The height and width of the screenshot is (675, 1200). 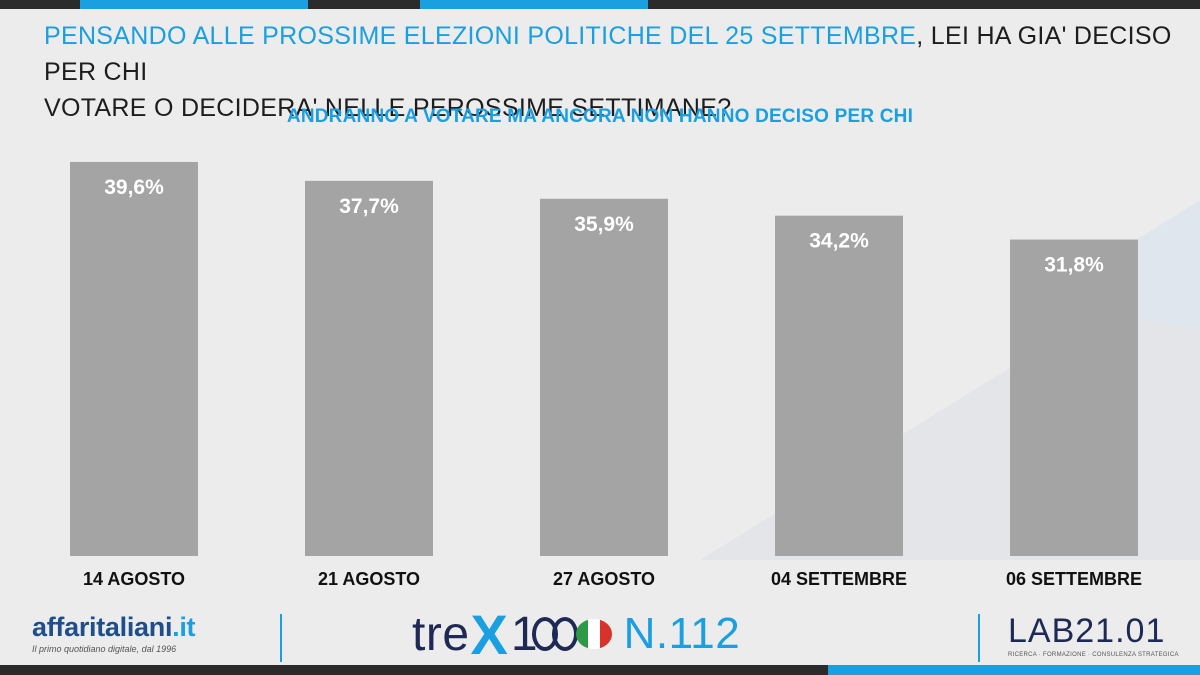 I want to click on lab-name: LAB21.01, so click(x=1087, y=631).